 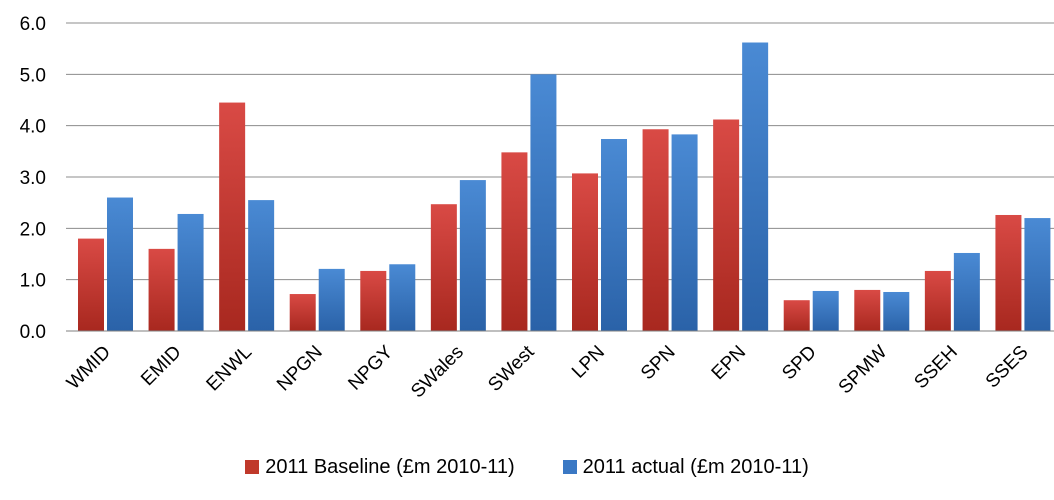 I want to click on x-category-label: NPGN, so click(x=300, y=369).